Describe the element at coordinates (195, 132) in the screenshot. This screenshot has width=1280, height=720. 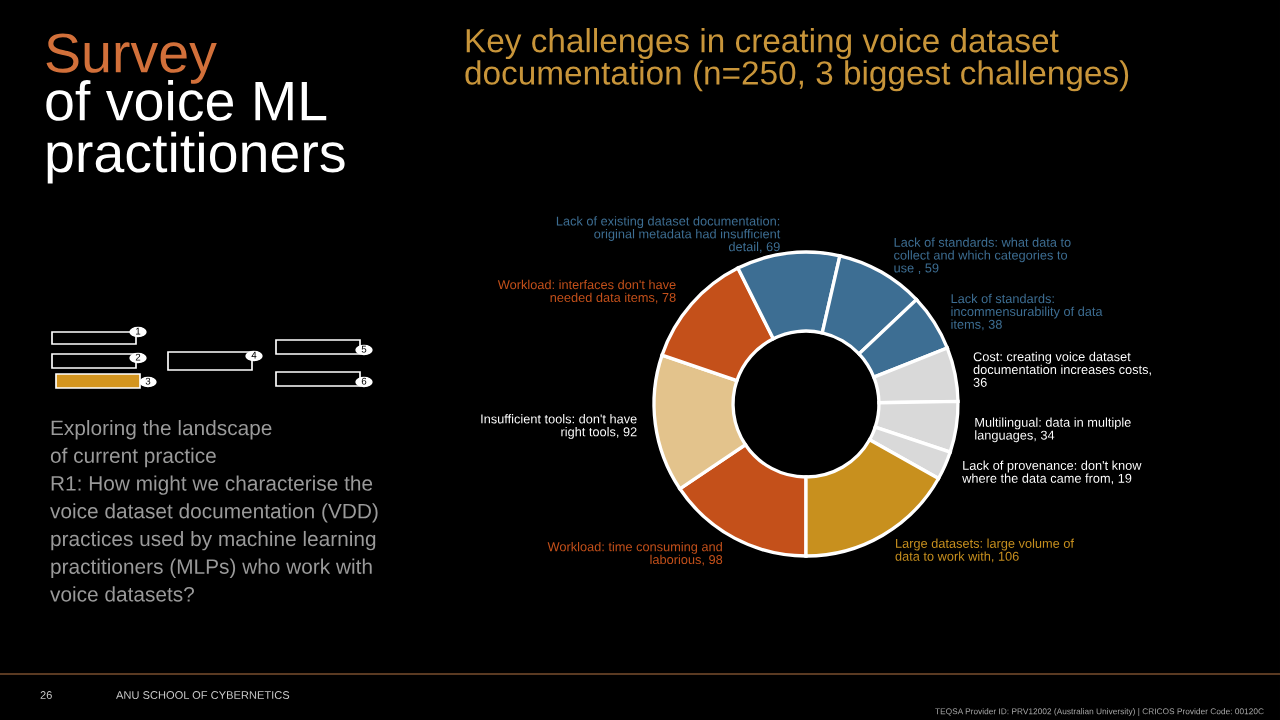
I see `text: of voice ML practitioners` at that location.